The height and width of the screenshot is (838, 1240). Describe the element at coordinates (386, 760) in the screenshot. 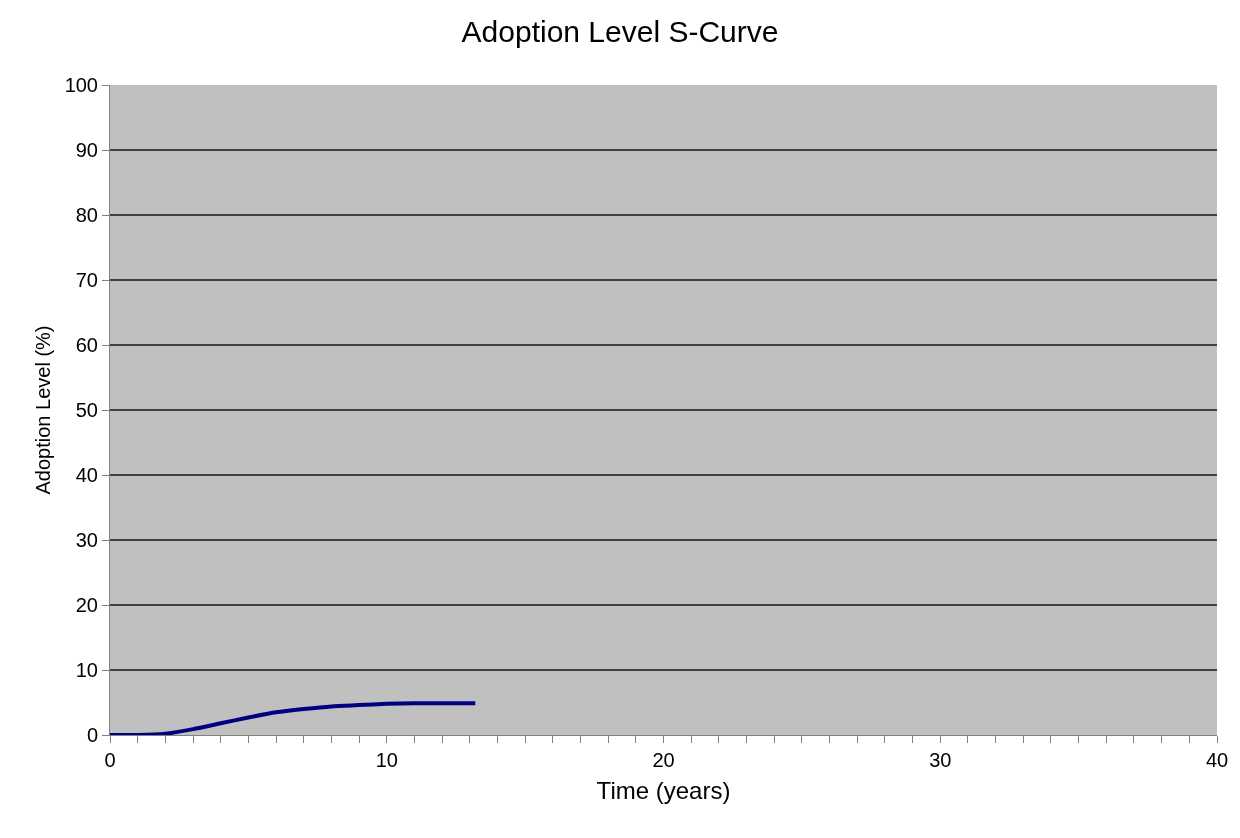

I see `x-tick-label: 10` at that location.